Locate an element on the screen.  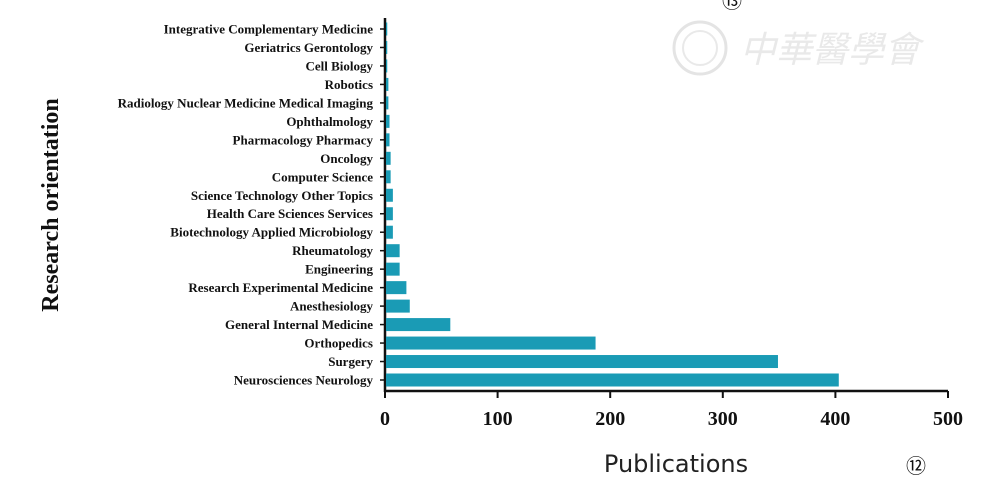
bar-integrative-complementary-medicine is located at coordinates (387, 29).